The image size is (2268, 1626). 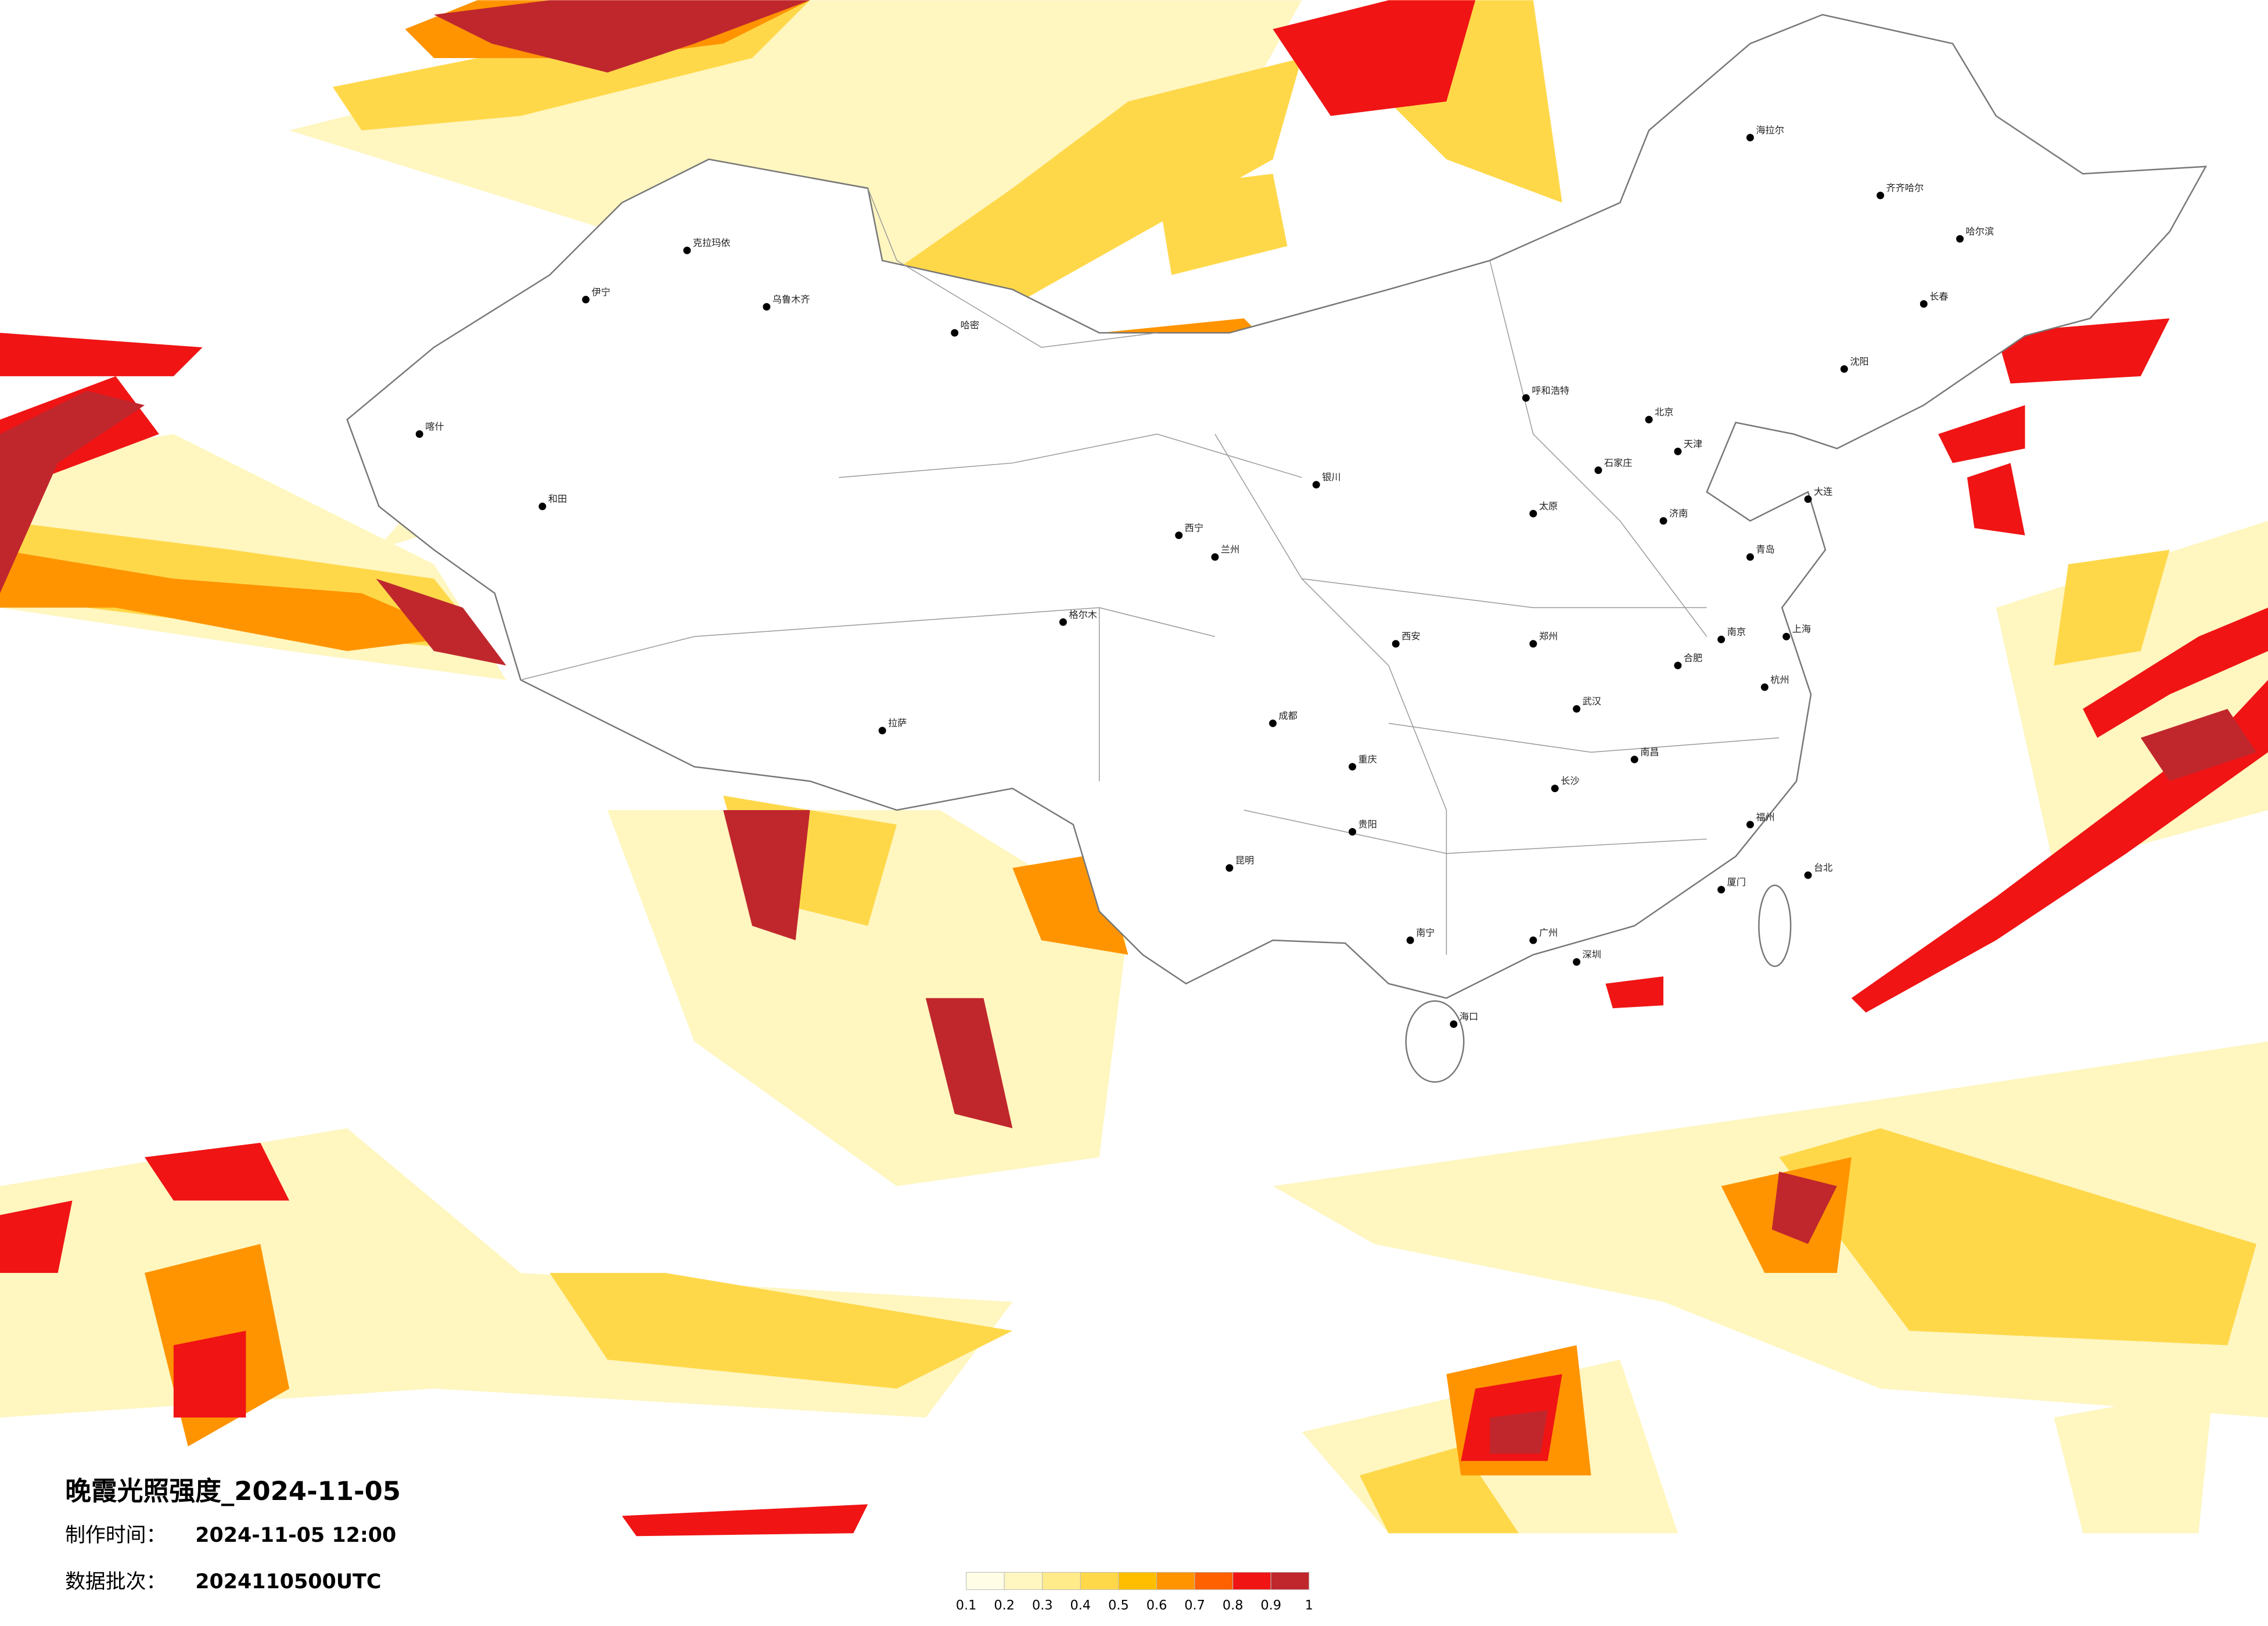 What do you see at coordinates (1410, 636) in the screenshot?
I see `city-label: 西安` at bounding box center [1410, 636].